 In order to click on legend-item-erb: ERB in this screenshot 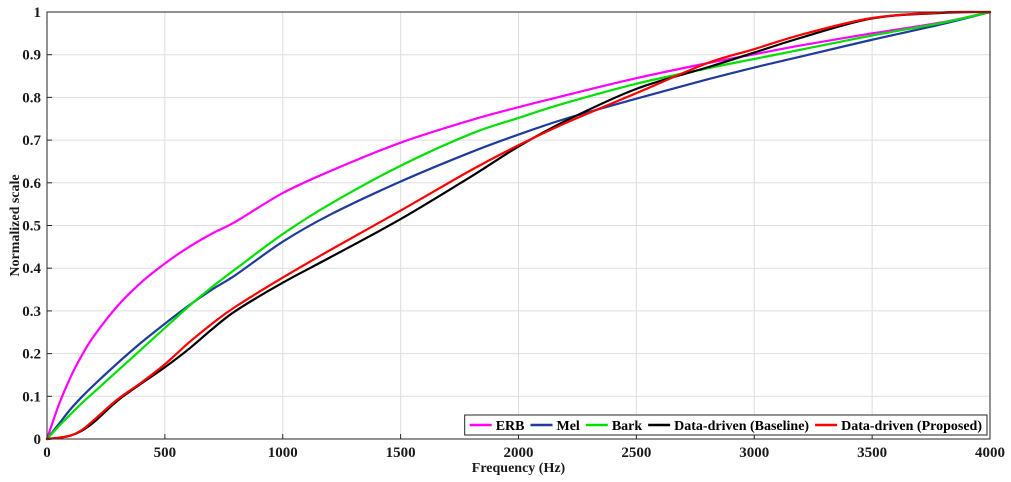, I will do `click(497, 426)`.